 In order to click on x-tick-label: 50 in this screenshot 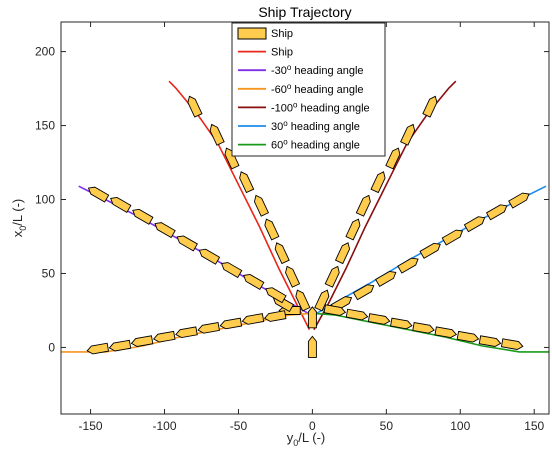, I will do `click(387, 426)`.